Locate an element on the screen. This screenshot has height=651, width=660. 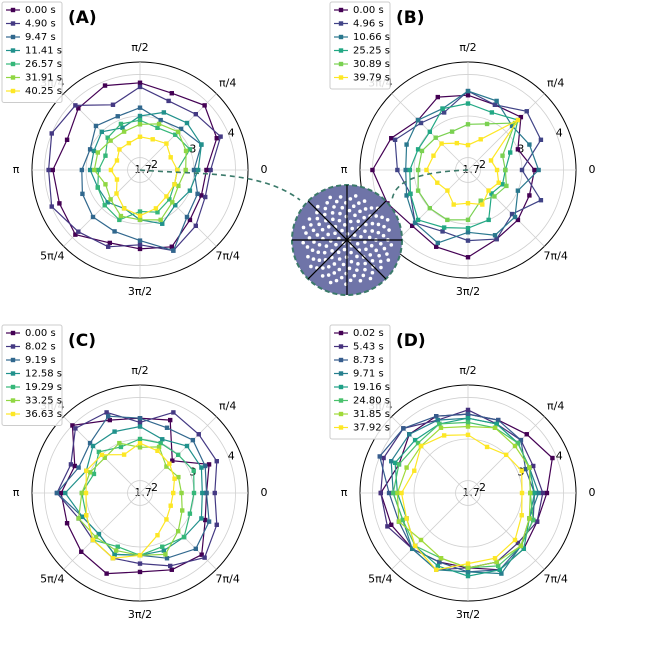
legend-label: 8.02 s is located at coordinates (40, 347).